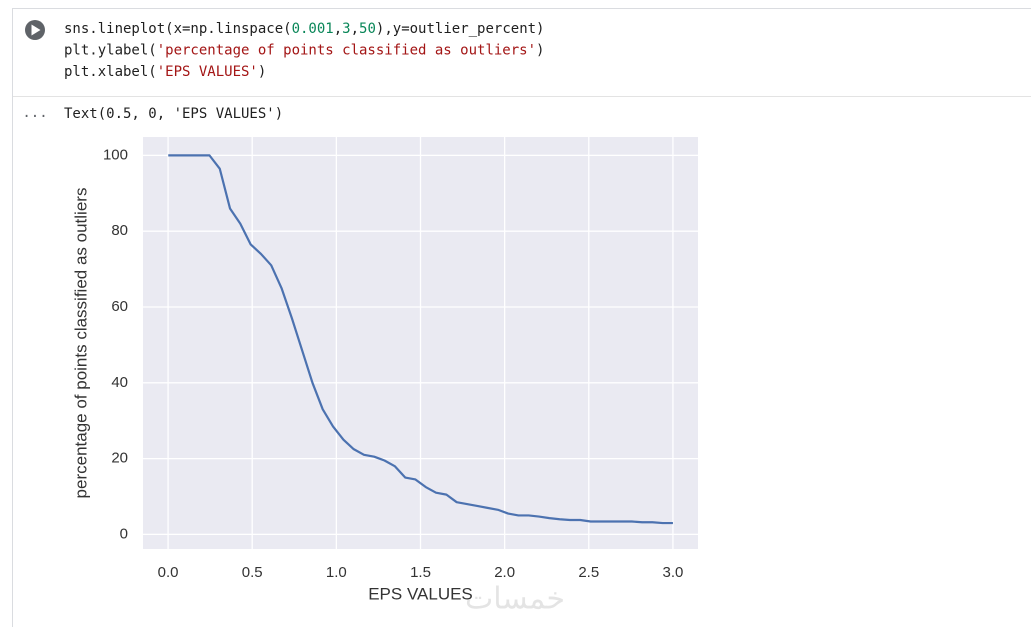  What do you see at coordinates (420, 572) in the screenshot?
I see `x-tick-label: 1.5` at bounding box center [420, 572].